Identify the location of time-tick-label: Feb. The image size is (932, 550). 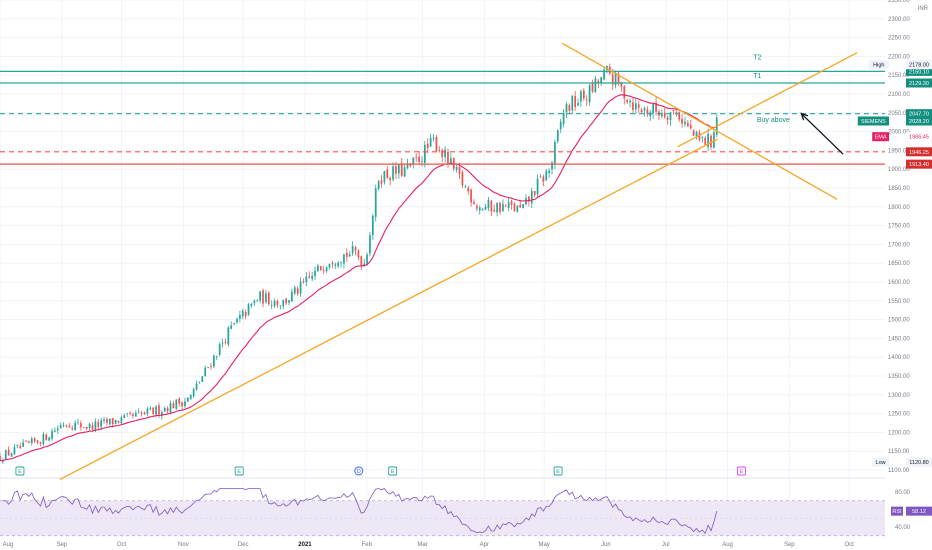
(367, 545).